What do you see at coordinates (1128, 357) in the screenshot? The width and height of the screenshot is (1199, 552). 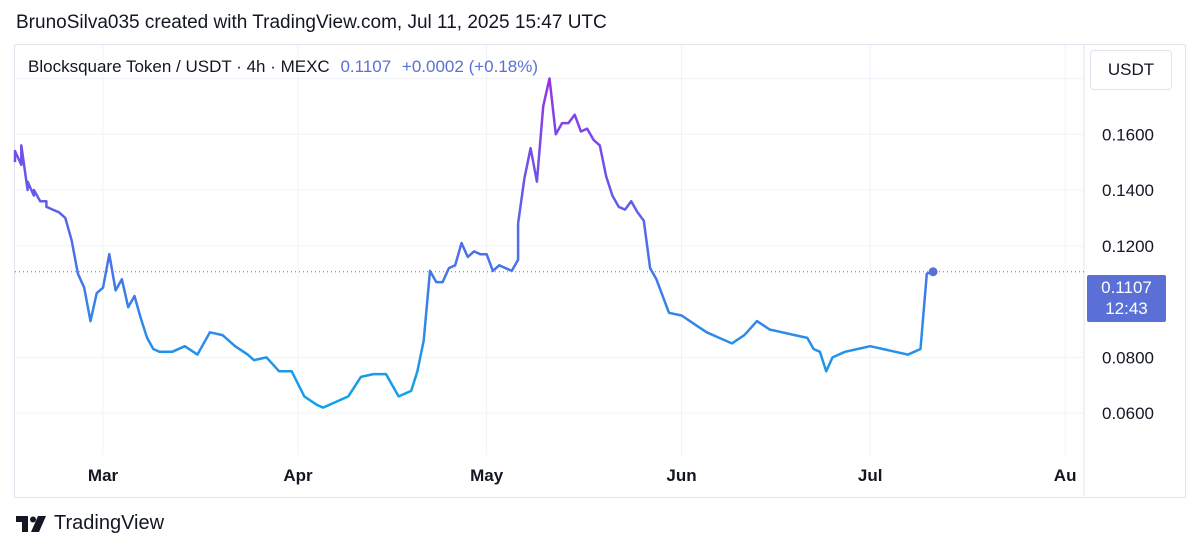 I see `y-tick-label: 0.0800` at bounding box center [1128, 357].